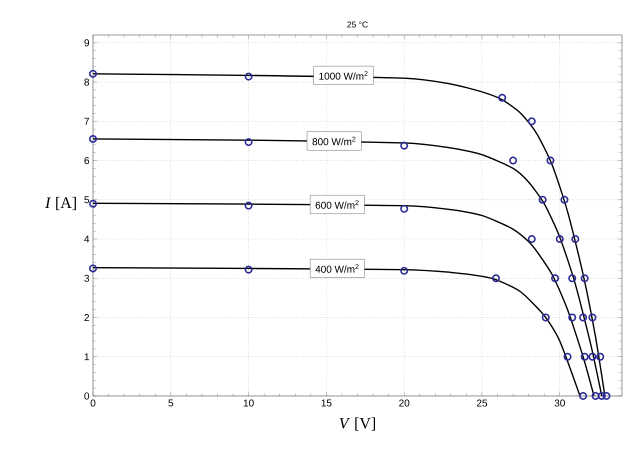 This screenshot has height=459, width=632. I want to click on x-tick-label: 5, so click(171, 403).